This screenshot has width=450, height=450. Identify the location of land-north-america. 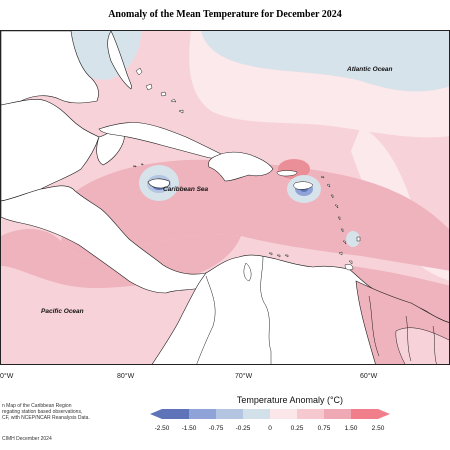
(50, 68).